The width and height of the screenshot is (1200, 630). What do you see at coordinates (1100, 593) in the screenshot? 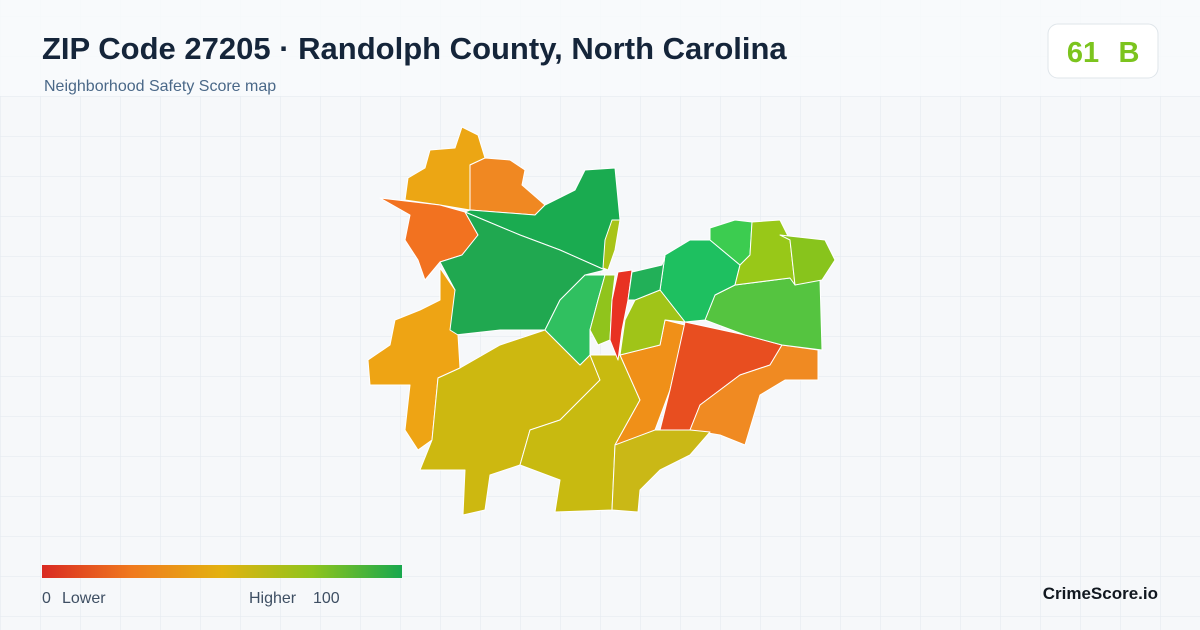
I see `brand: CrimeScore.io` at bounding box center [1100, 593].